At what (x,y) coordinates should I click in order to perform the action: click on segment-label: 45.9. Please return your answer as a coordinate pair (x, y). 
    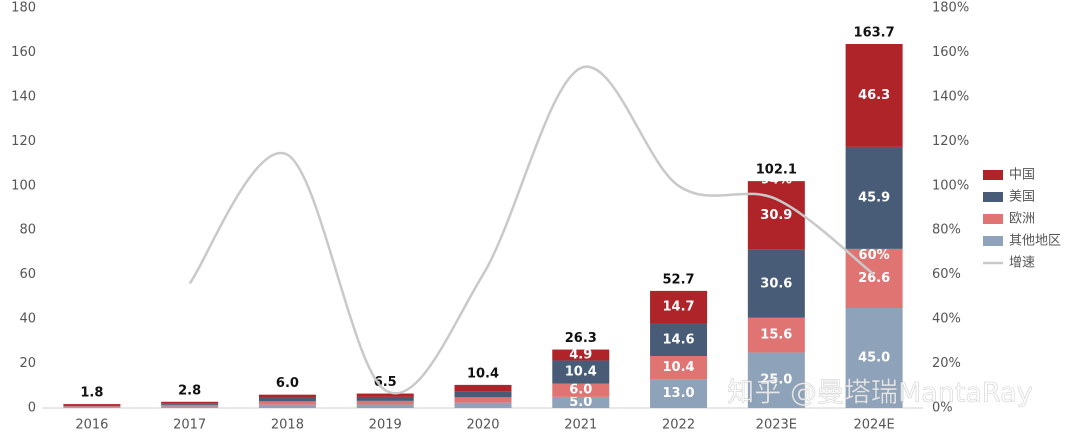
    Looking at the image, I should click on (874, 197).